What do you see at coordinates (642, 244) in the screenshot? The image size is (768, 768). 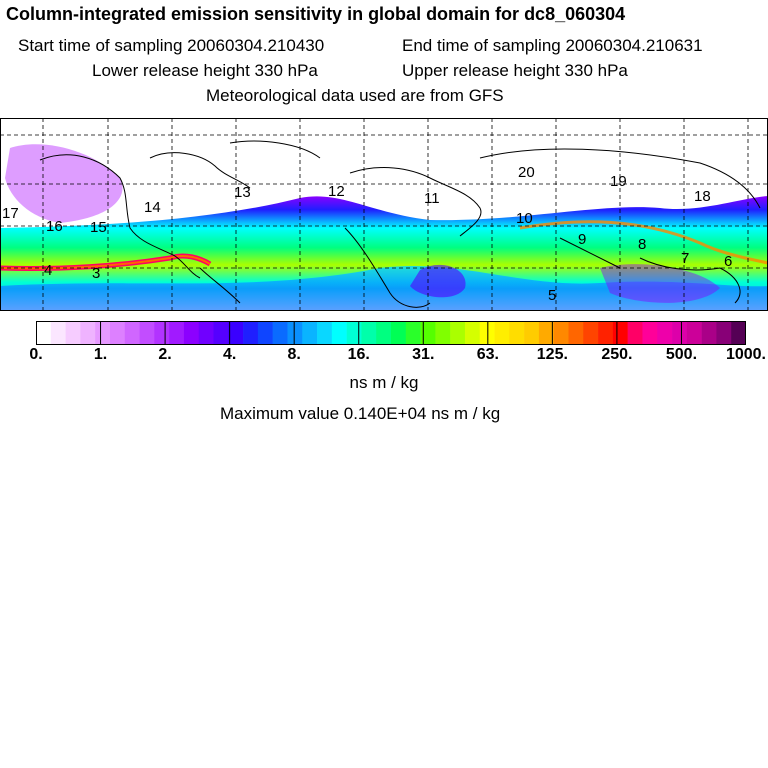 I see `time-label-8: 8` at bounding box center [642, 244].